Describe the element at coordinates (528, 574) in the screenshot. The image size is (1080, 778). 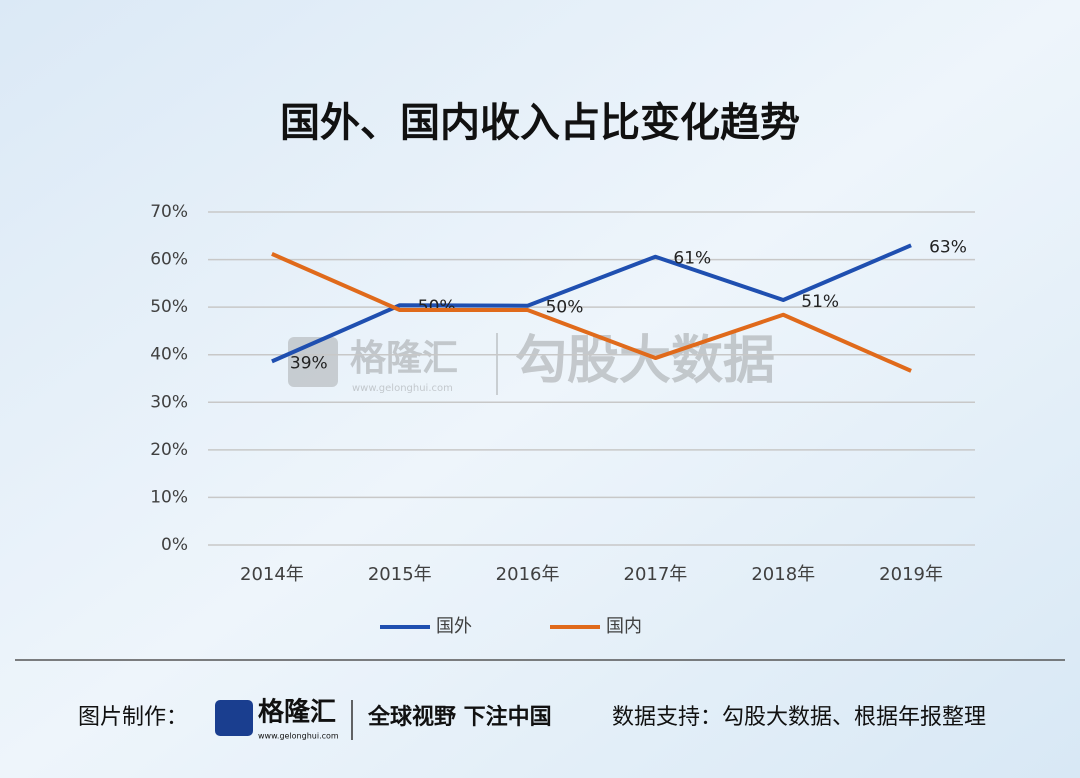
I see `x-tick-label: 2016年` at that location.